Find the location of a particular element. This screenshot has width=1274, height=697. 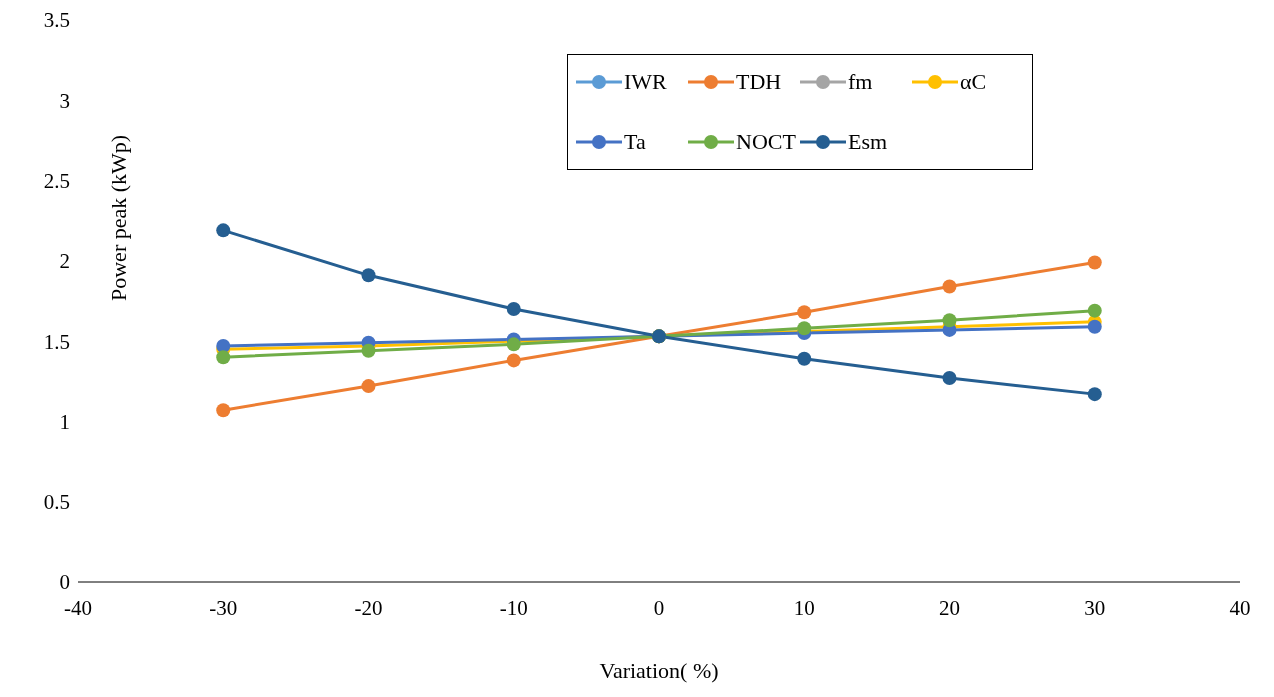

x-tick-label: 40 is located at coordinates (1240, 607).